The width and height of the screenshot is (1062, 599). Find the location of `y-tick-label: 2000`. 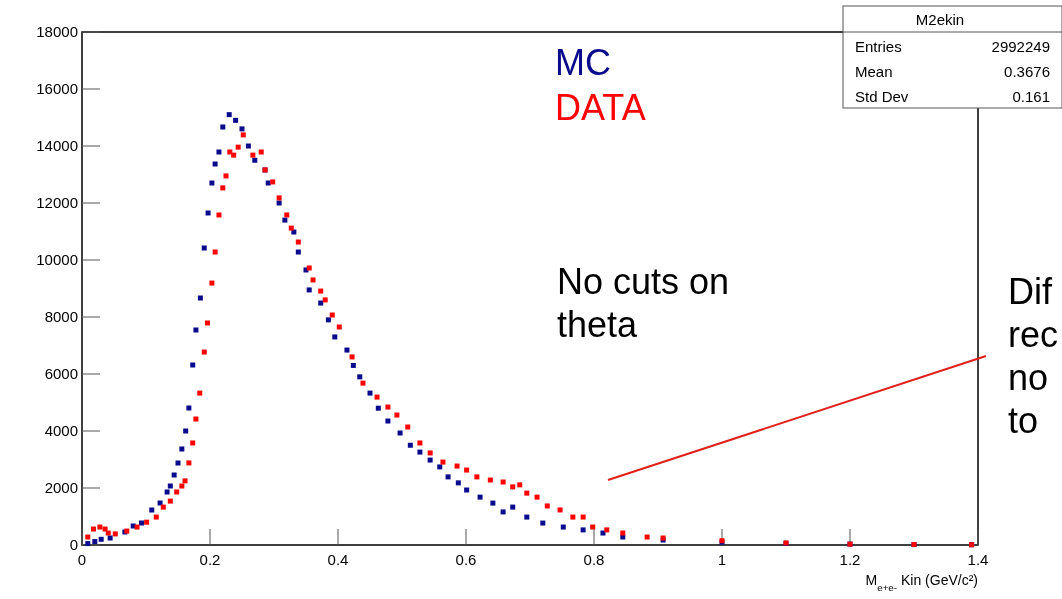

y-tick-label: 2000 is located at coordinates (61, 488).